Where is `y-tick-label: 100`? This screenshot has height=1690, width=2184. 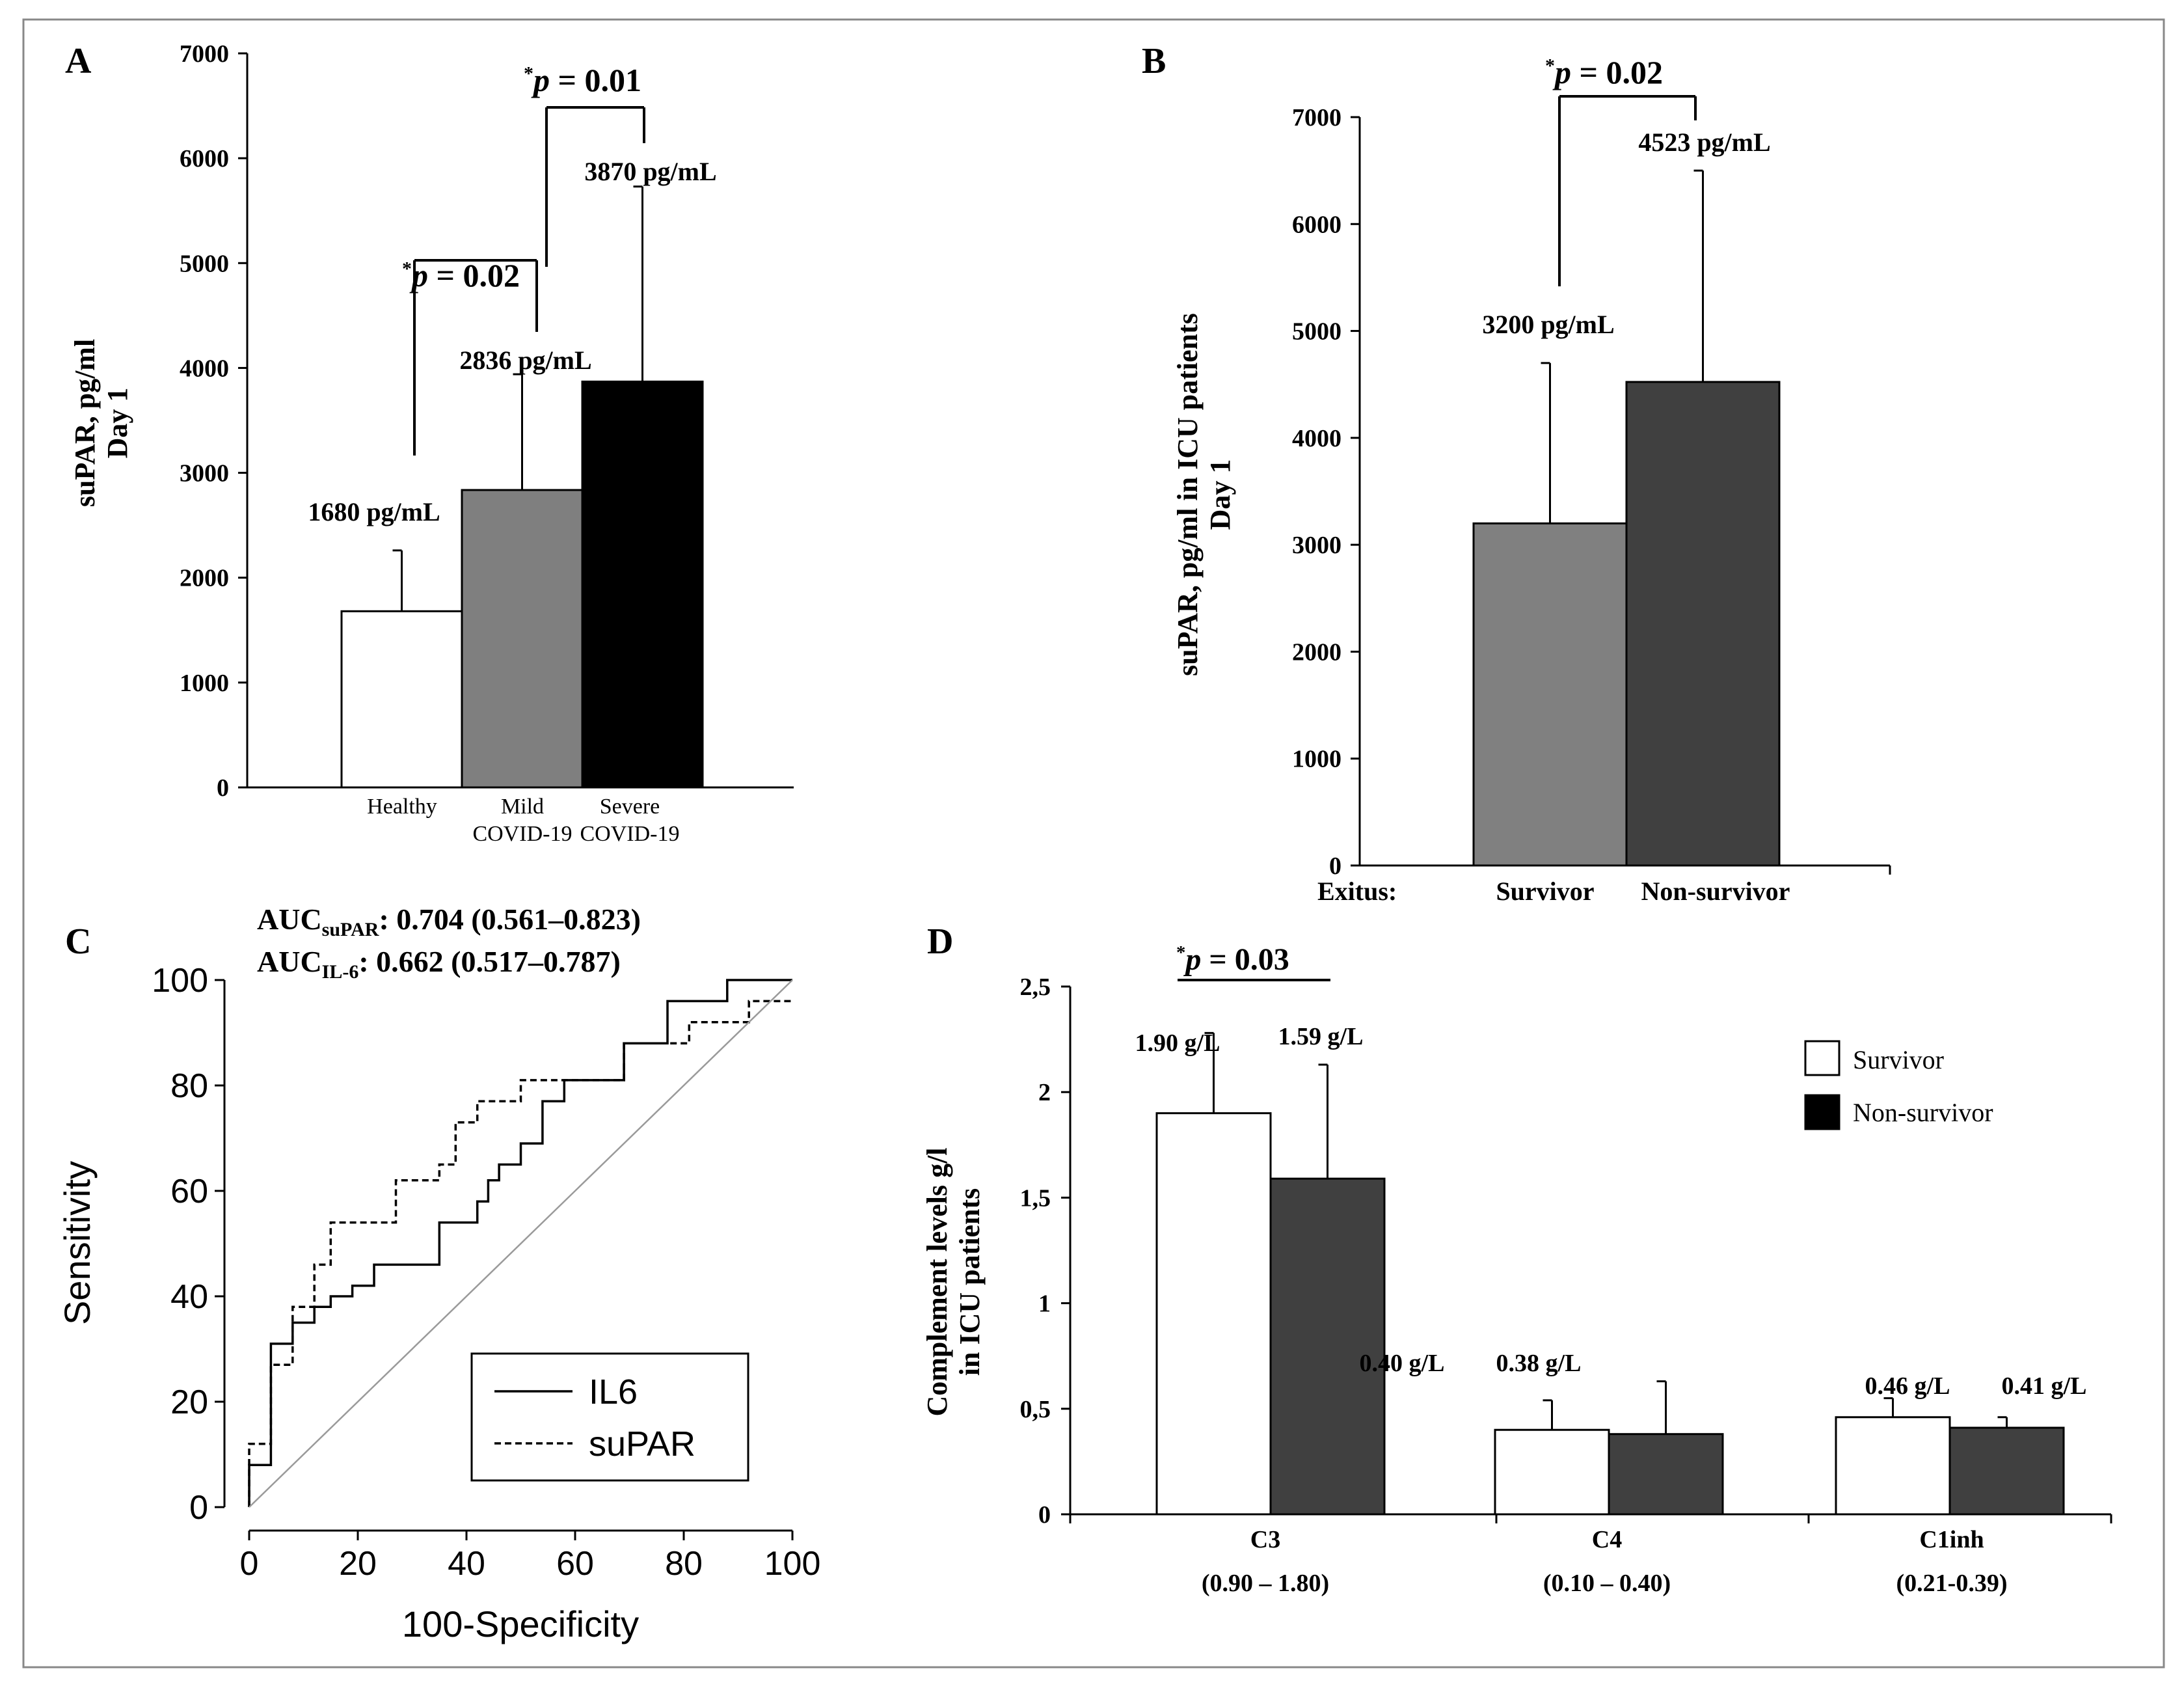 y-tick-label: 100 is located at coordinates (180, 981).